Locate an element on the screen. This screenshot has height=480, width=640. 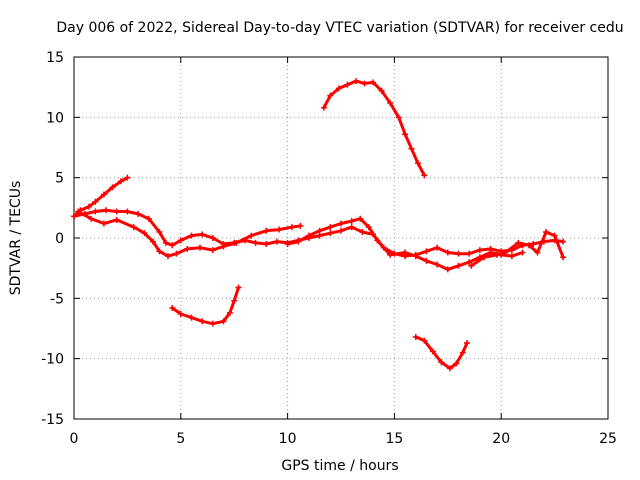
y-tick-label: -5 is located at coordinates (57, 299).